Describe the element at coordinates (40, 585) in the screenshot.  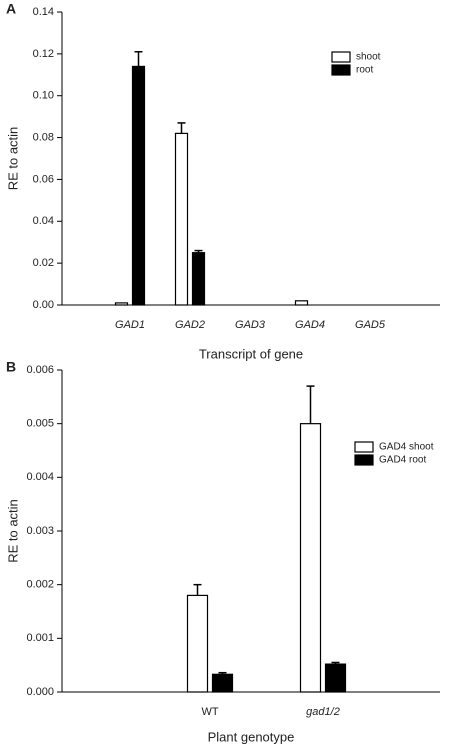
I see `y-tick-label: 0.002` at that location.